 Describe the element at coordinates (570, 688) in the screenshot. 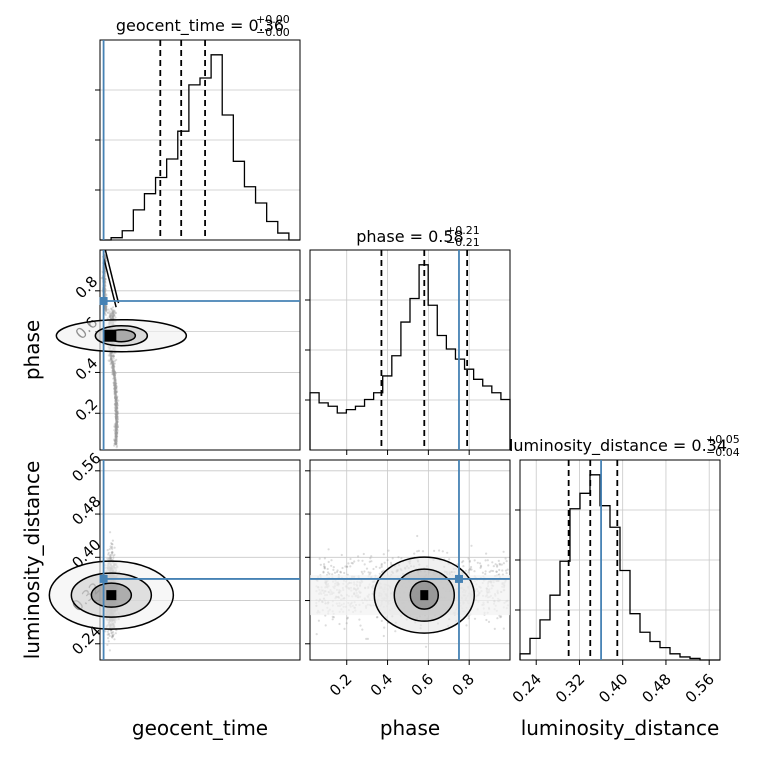

I see `xtick-label: 0.32` at that location.